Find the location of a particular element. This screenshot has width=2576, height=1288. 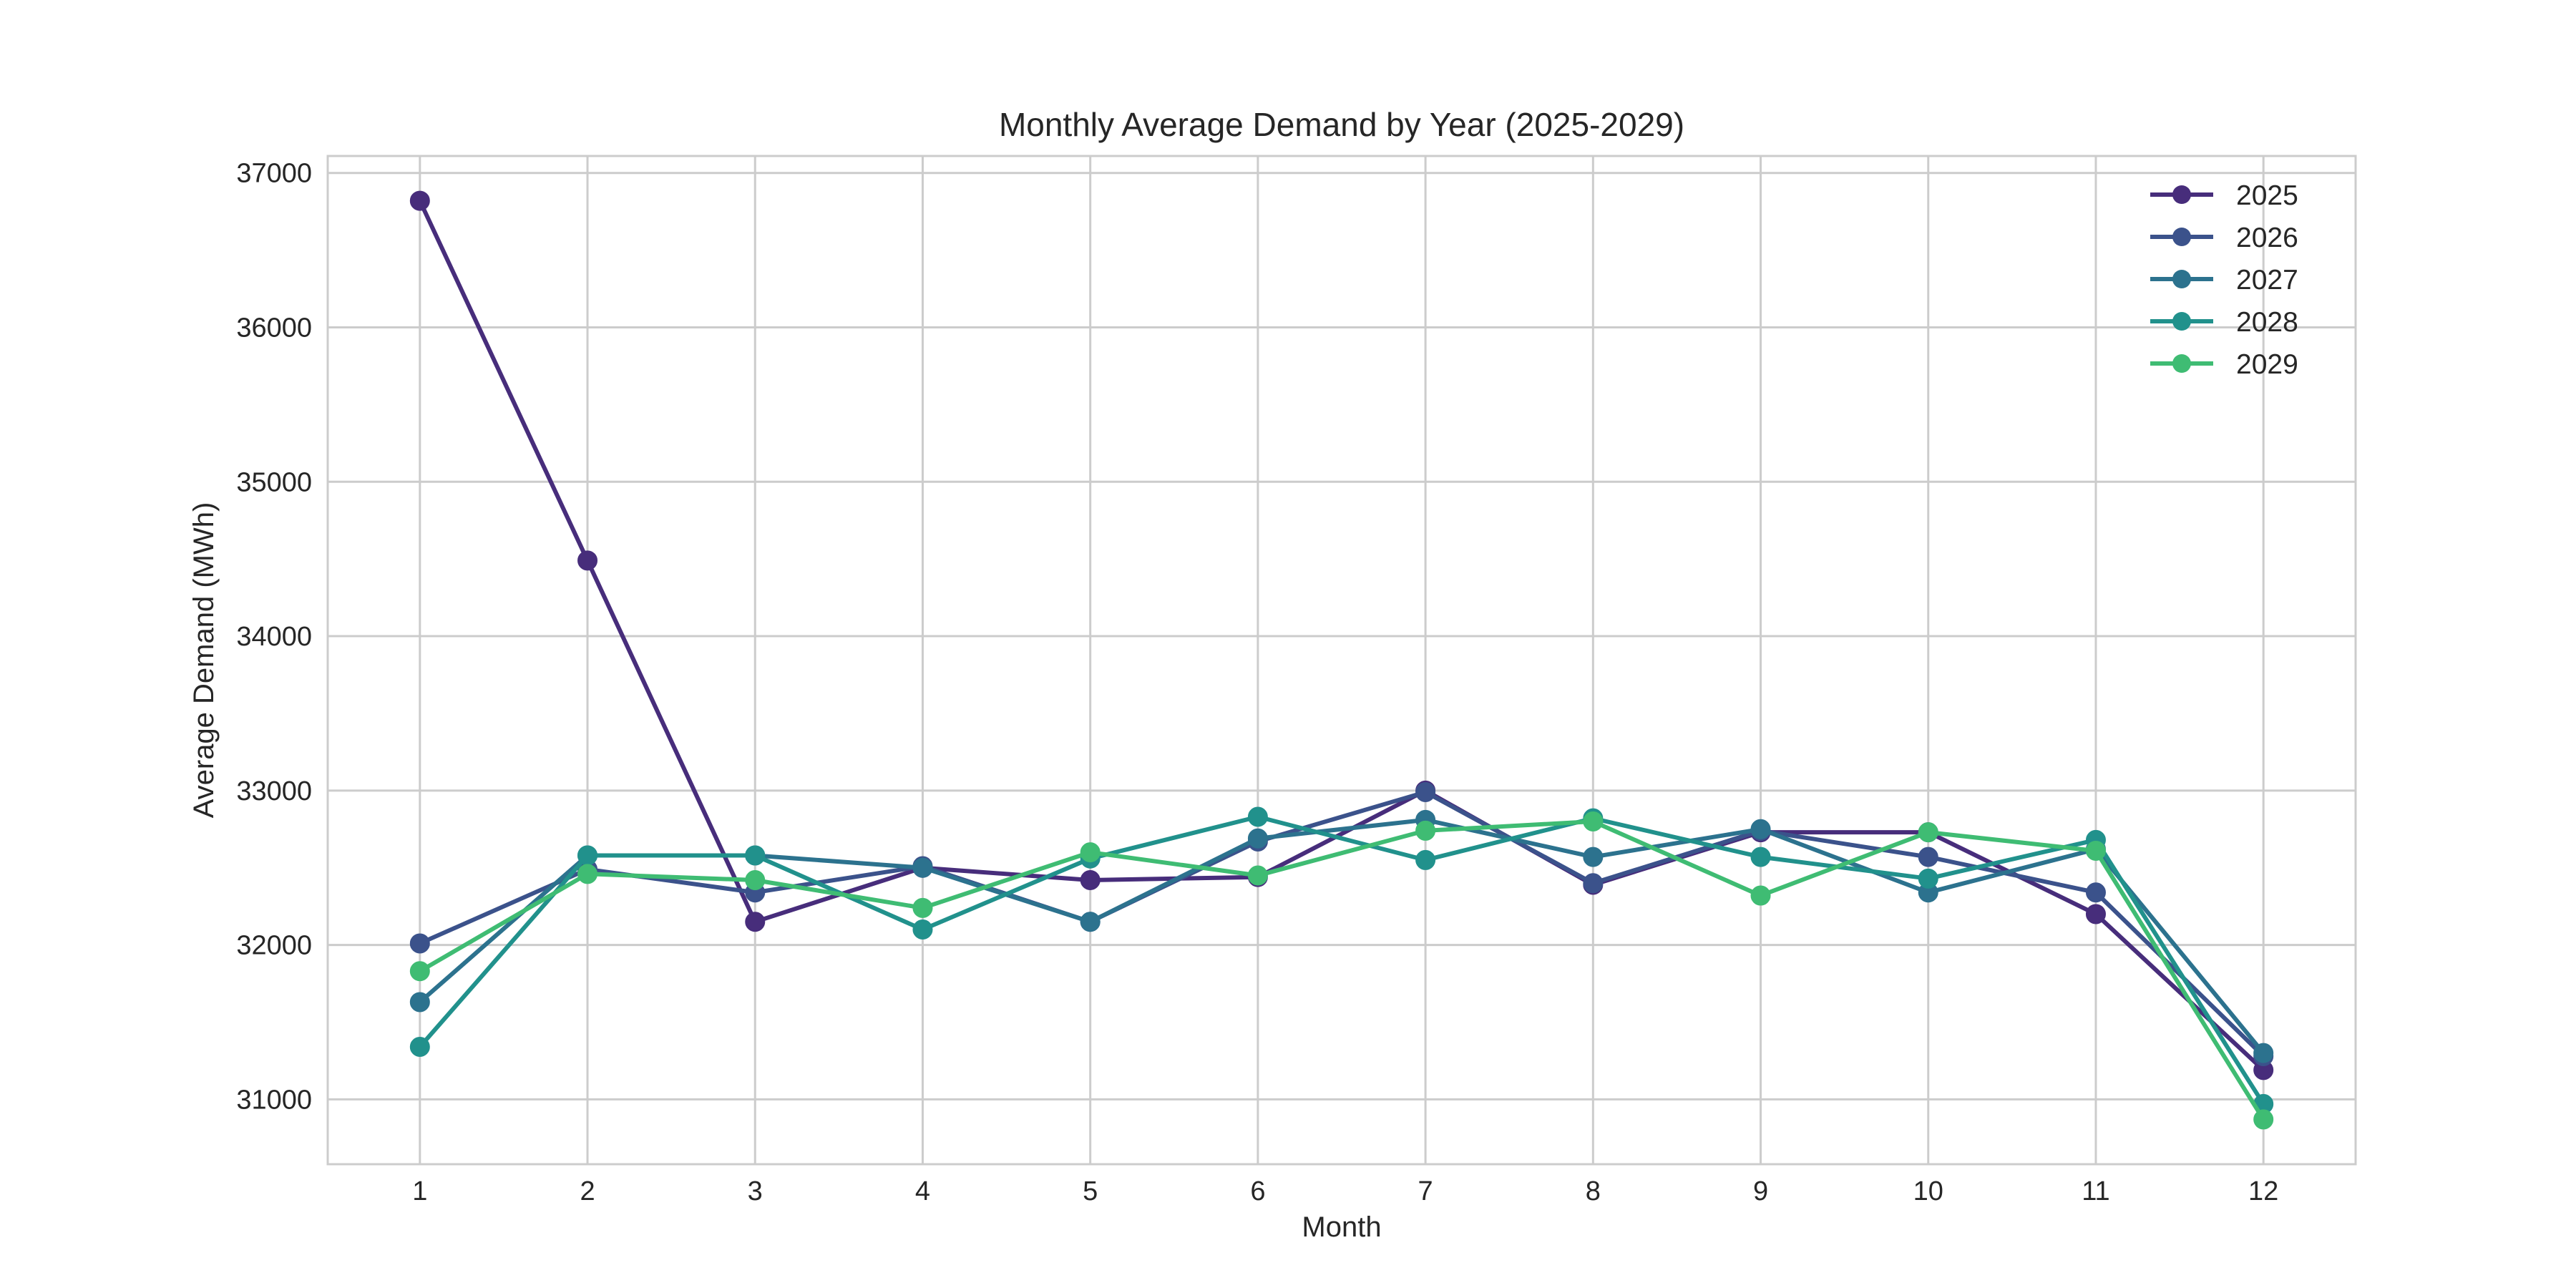

x-tick-label: 7 is located at coordinates (1425, 1191).